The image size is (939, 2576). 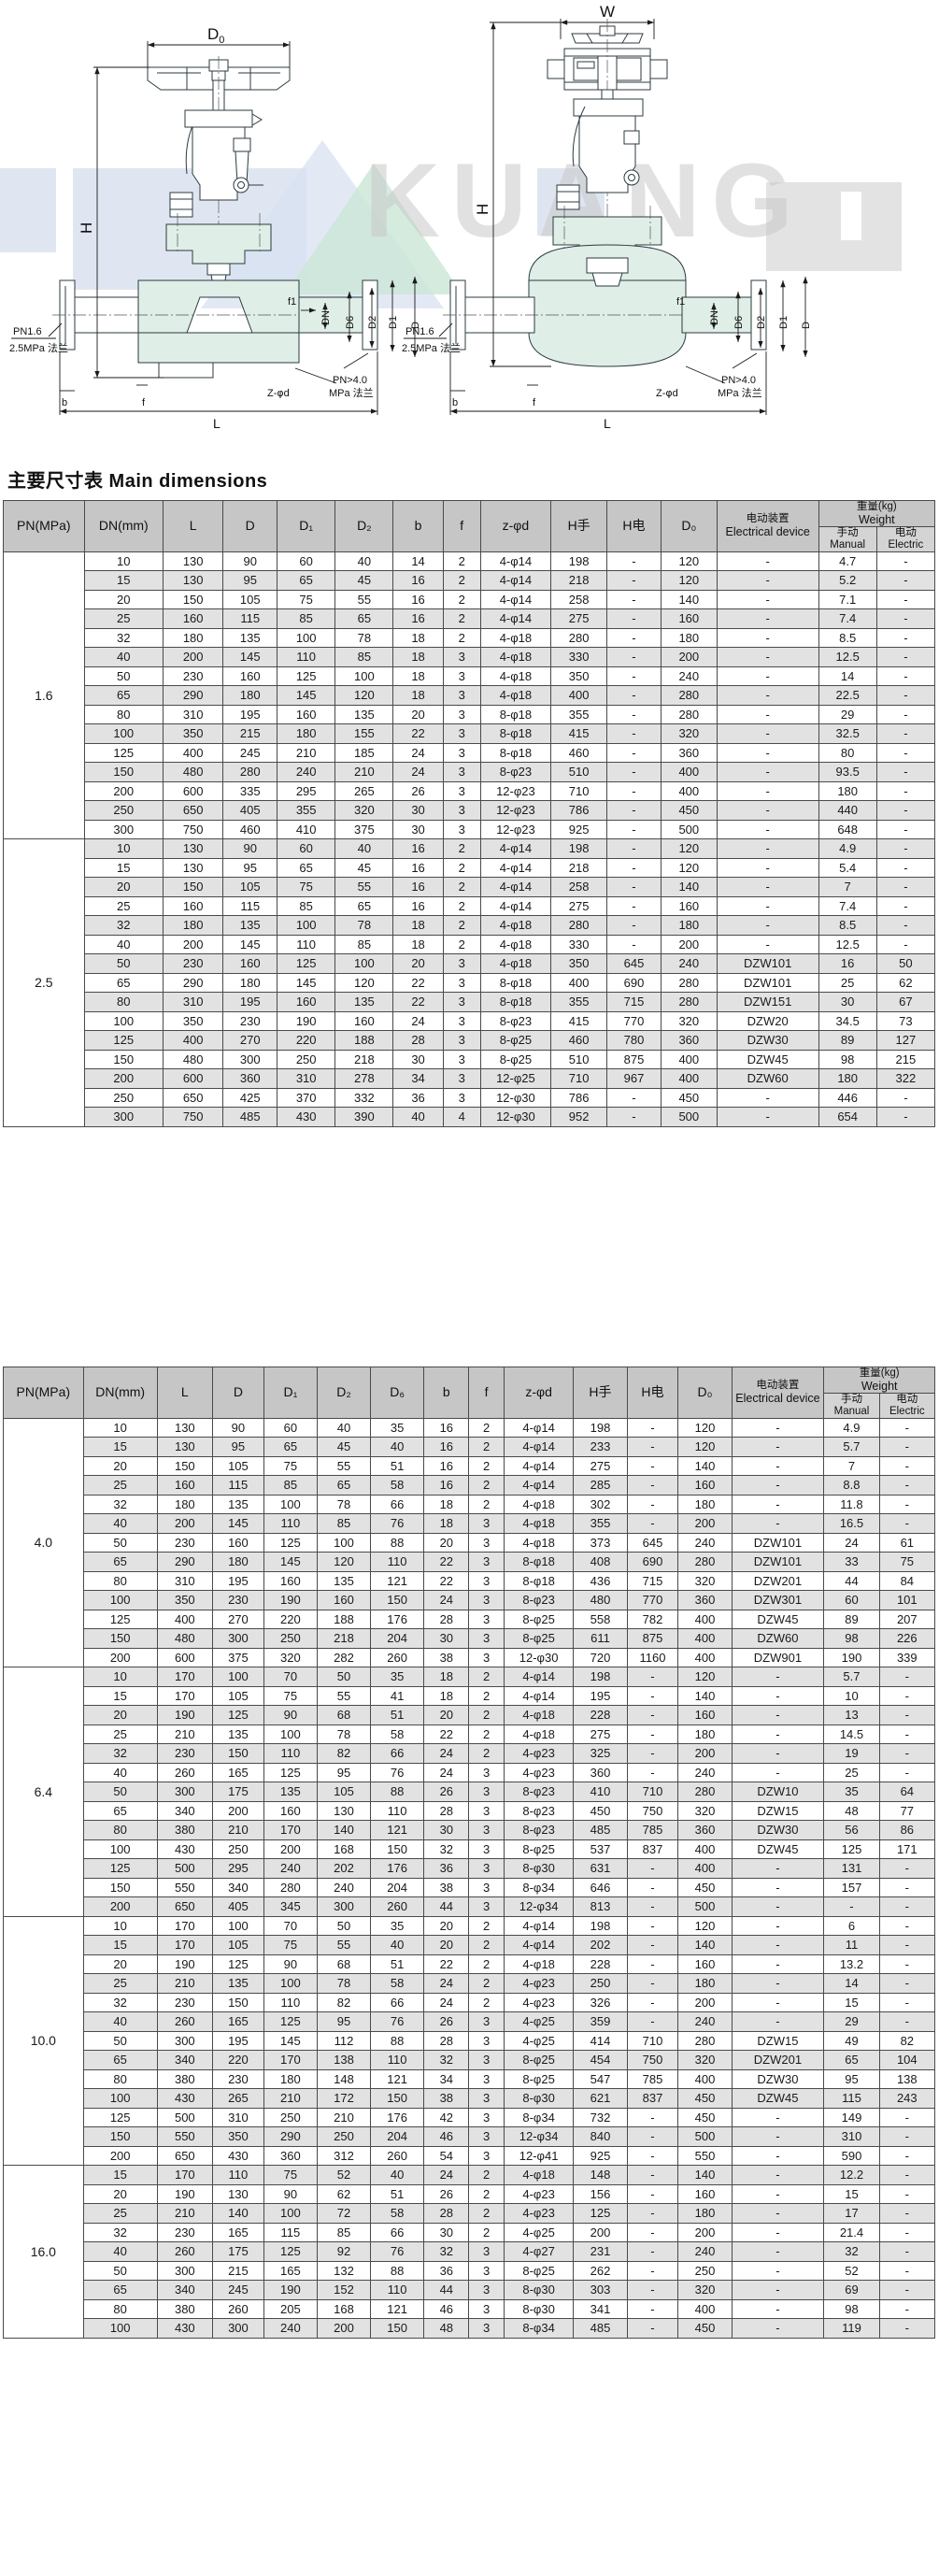 I want to click on th-pn: PN(MPa), so click(x=44, y=526).